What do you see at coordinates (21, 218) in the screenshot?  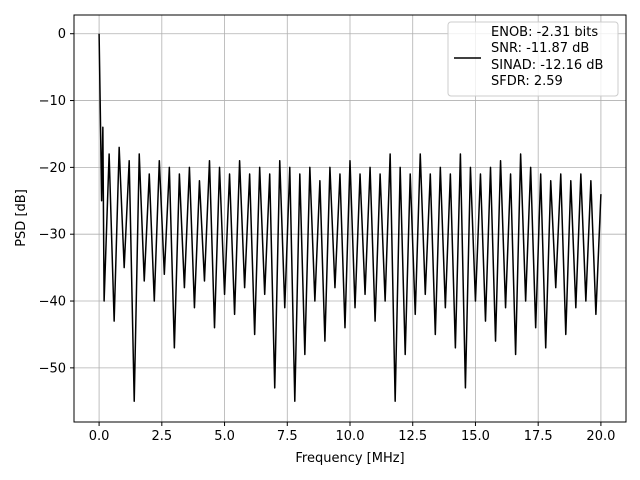 I see `y-axis-label: PSD [dB]` at bounding box center [21, 218].